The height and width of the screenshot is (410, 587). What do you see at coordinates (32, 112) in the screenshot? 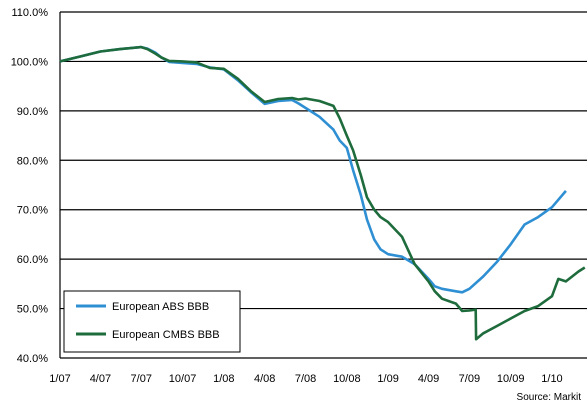
I see `y-tick-label: 90.0%` at bounding box center [32, 112].